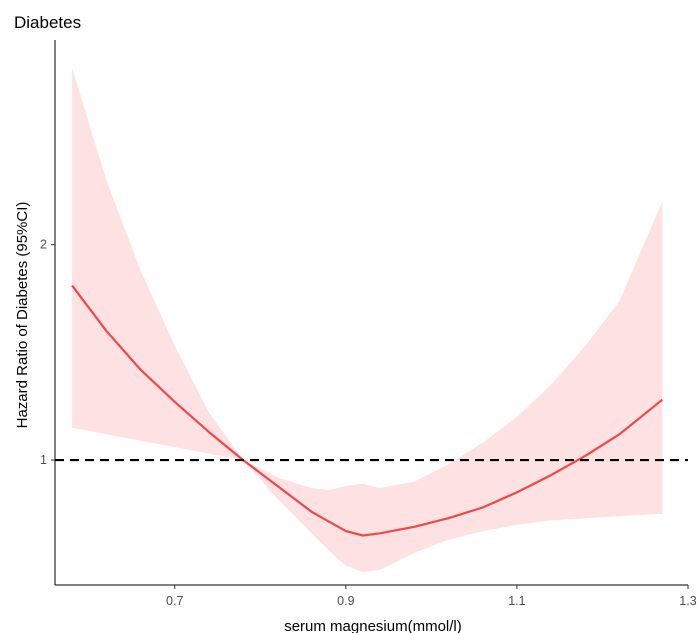 The height and width of the screenshot is (633, 697). Describe the element at coordinates (373, 625) in the screenshot. I see `x-axis-title: serum magnesium(mmol/l)` at that location.